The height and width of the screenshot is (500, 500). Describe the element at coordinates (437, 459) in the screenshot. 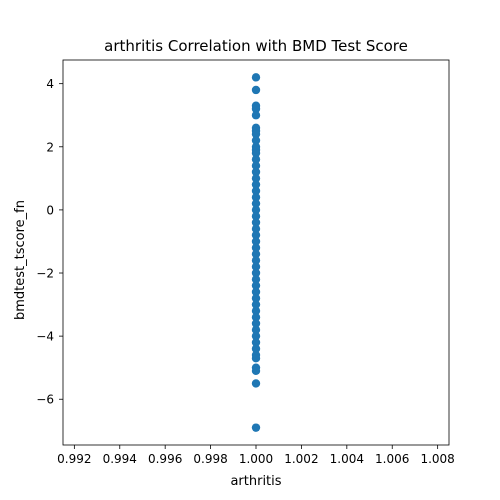

I see `x-tick-label: 1.008` at that location.